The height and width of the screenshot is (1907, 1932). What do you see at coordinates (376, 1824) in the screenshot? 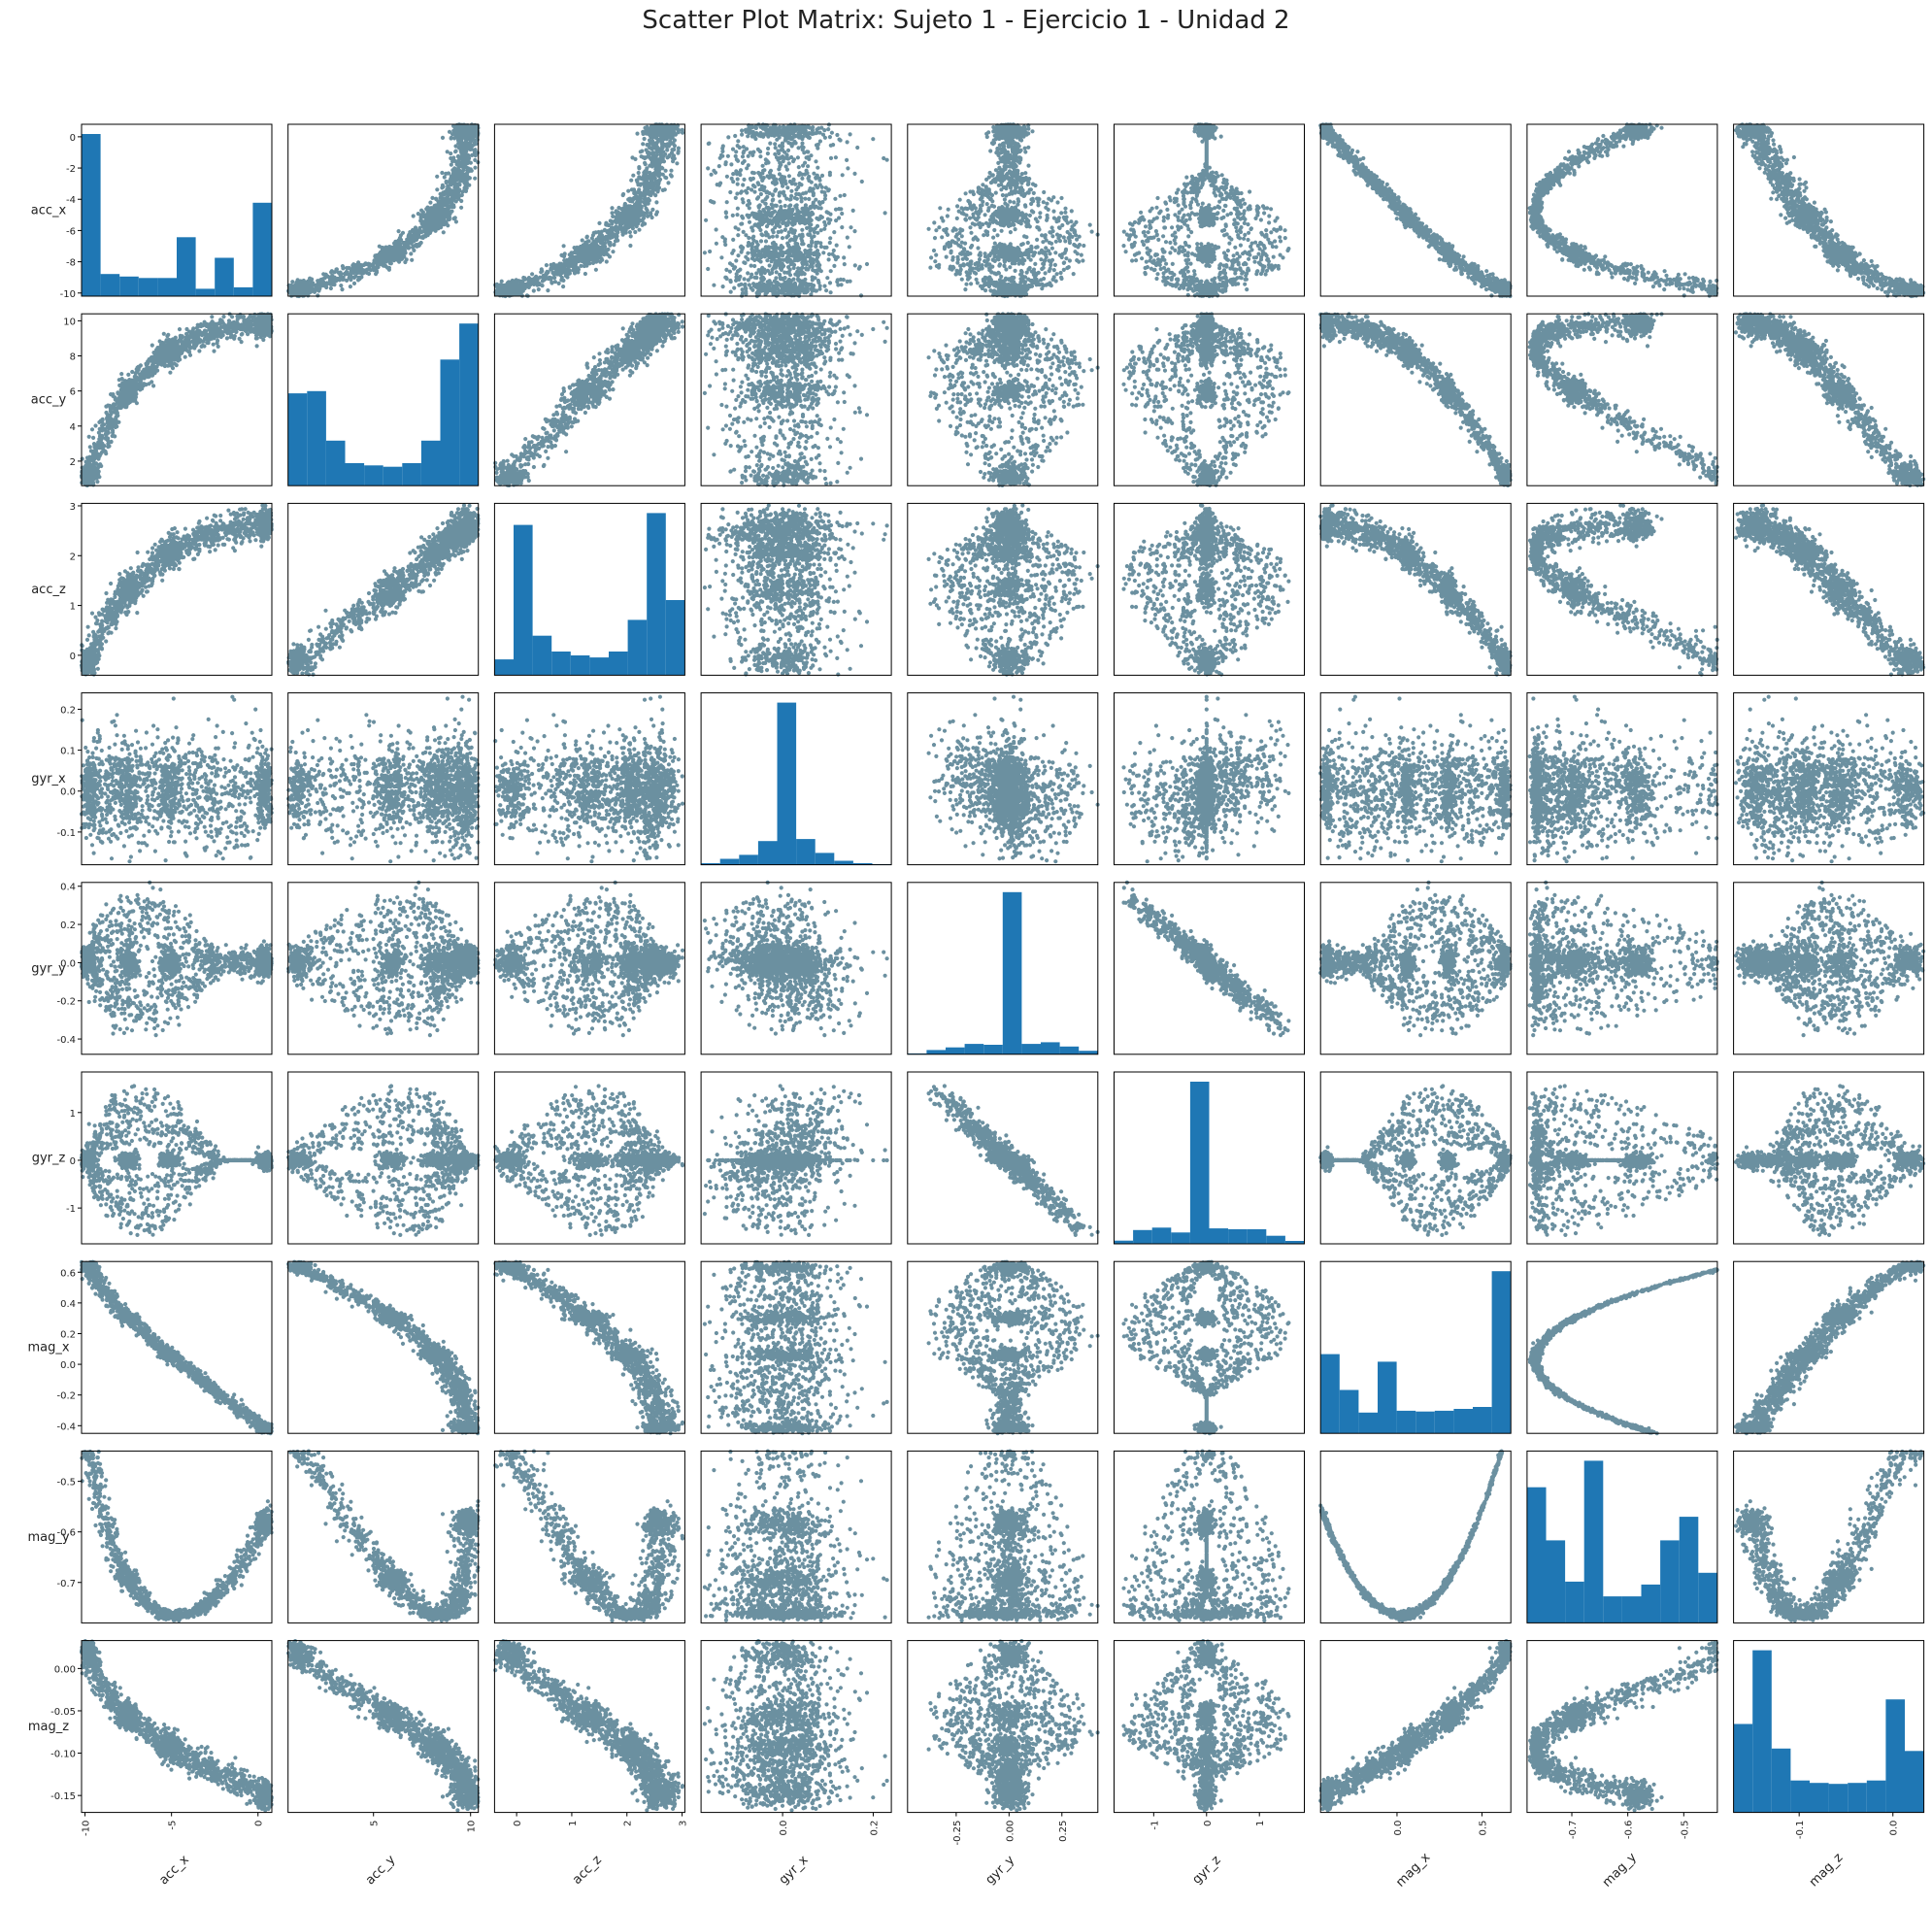
I see `x-tick-label: 5` at bounding box center [376, 1824].